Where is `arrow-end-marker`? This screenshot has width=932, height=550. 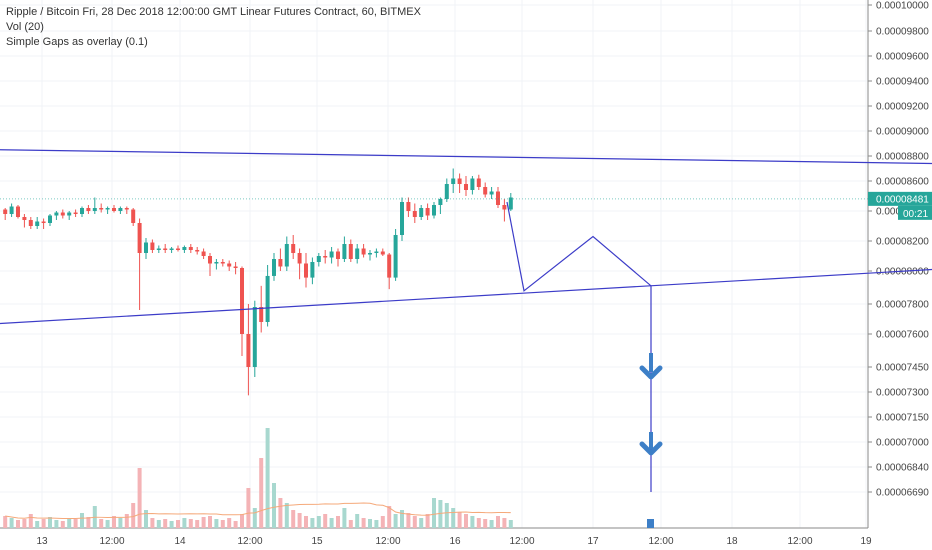 arrow-end-marker is located at coordinates (650, 523).